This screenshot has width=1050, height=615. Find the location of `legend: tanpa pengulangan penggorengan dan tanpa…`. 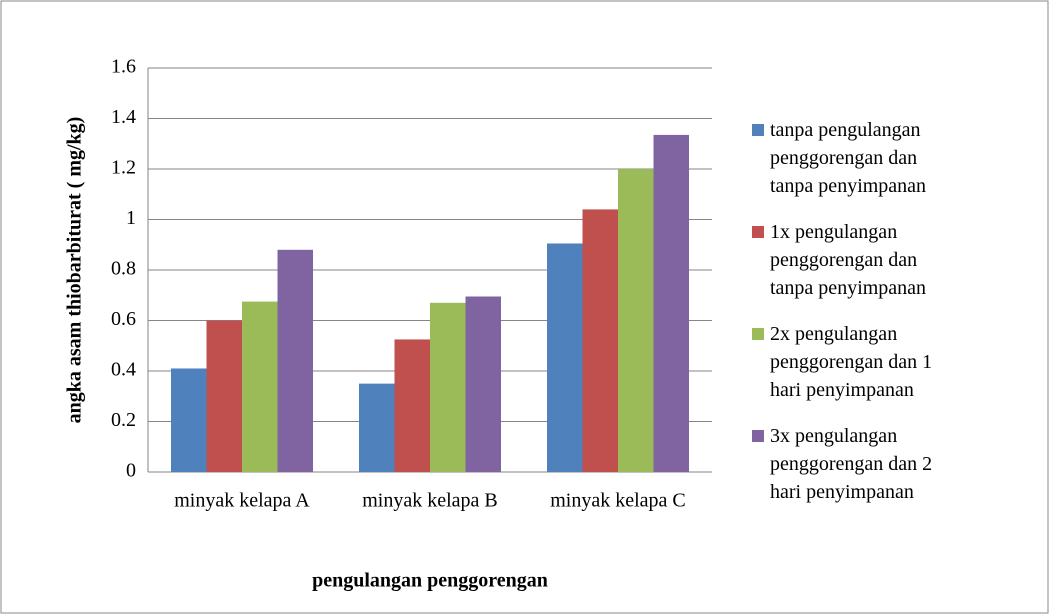

legend: tanpa pengulangan penggorengan dan tanpa… is located at coordinates (847, 320).